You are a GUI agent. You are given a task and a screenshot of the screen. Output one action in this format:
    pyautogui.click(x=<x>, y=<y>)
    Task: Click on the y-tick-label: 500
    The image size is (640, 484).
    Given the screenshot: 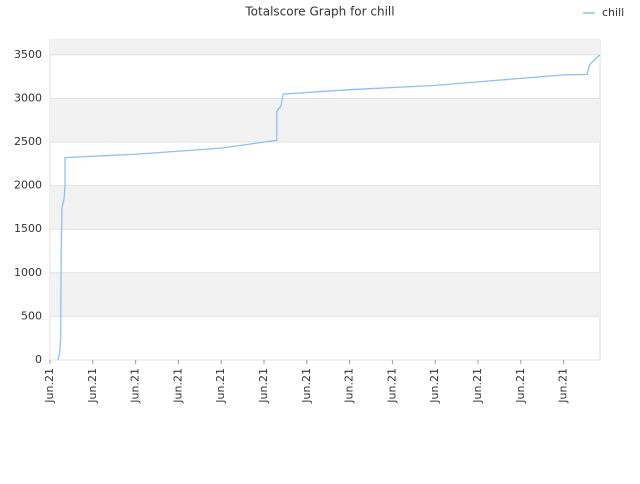 What is the action you would take?
    pyautogui.click(x=31, y=315)
    